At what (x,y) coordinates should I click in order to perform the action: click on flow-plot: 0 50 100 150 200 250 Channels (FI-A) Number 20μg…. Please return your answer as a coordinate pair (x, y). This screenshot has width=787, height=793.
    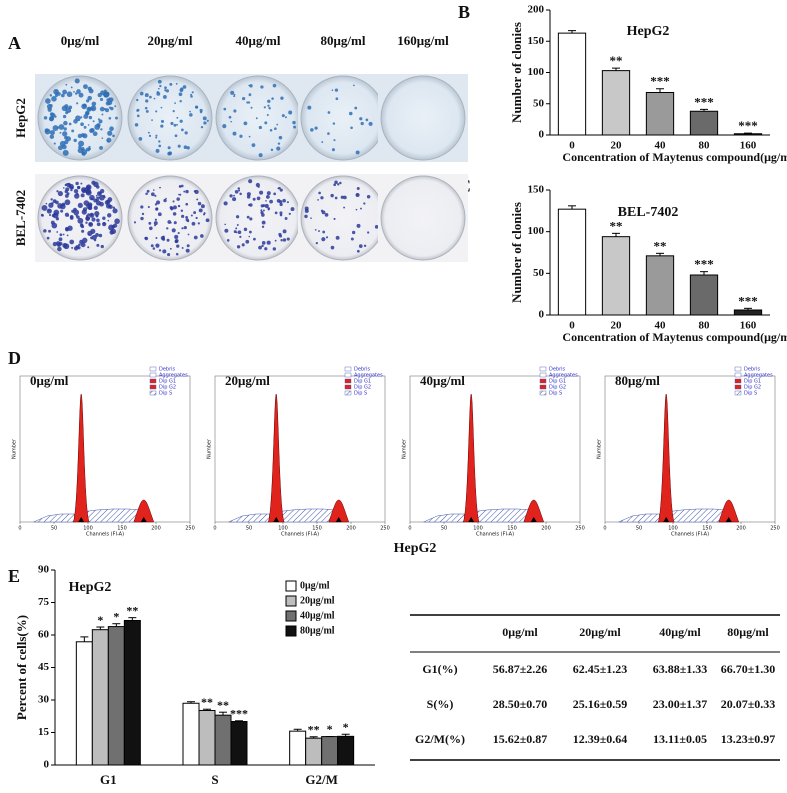
    Looking at the image, I should click on (298, 452).